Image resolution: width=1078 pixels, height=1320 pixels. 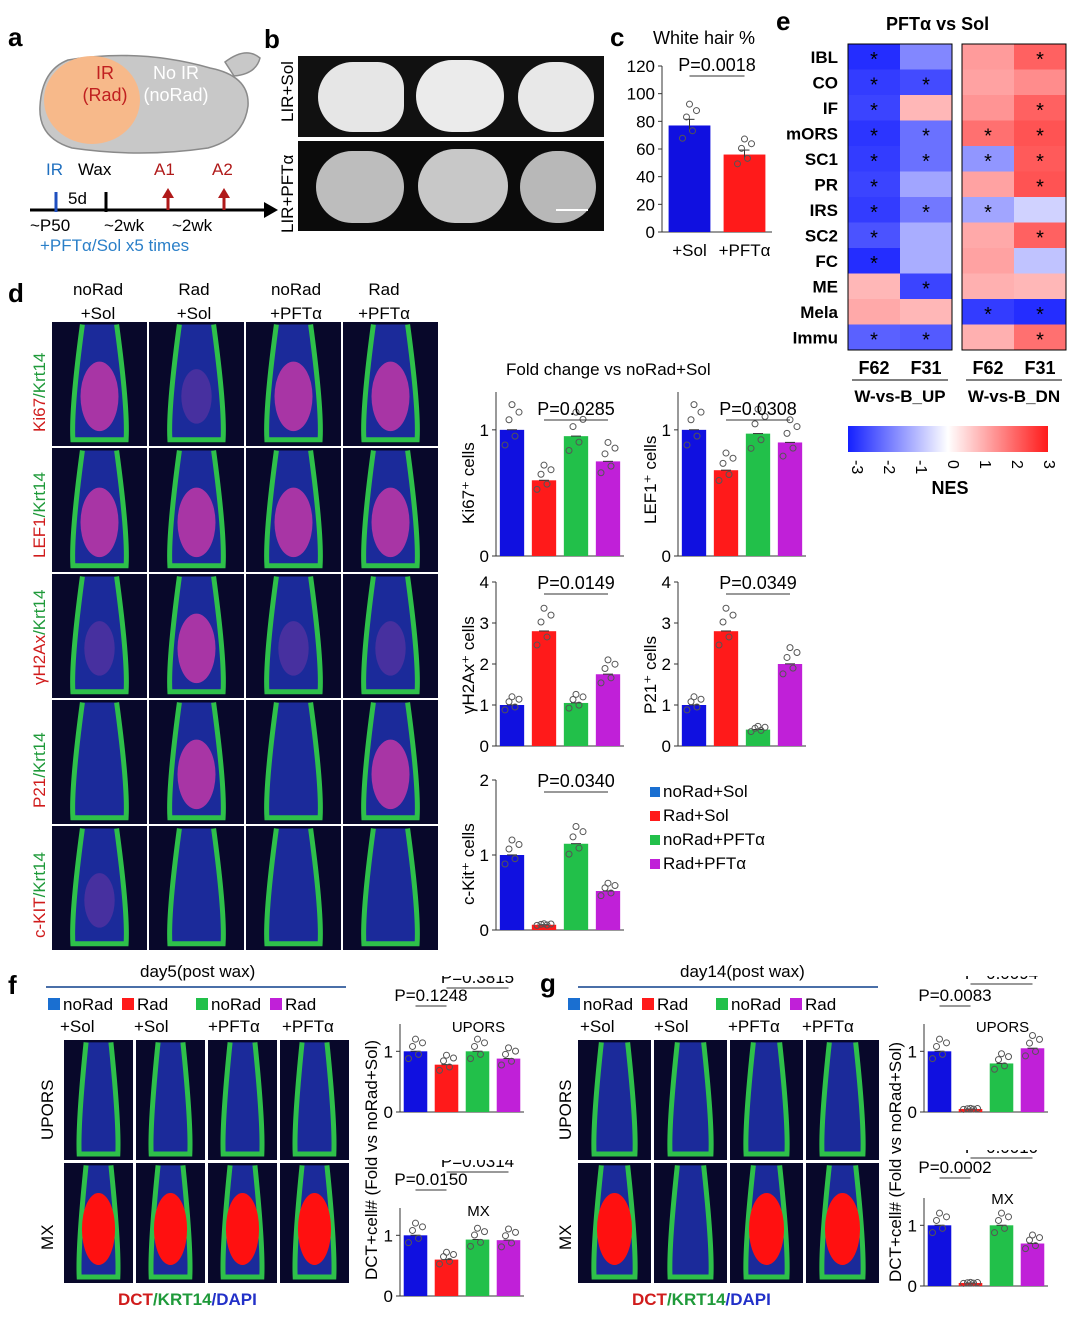 I want to click on heatmap-row-label: FC, so click(x=826, y=261).